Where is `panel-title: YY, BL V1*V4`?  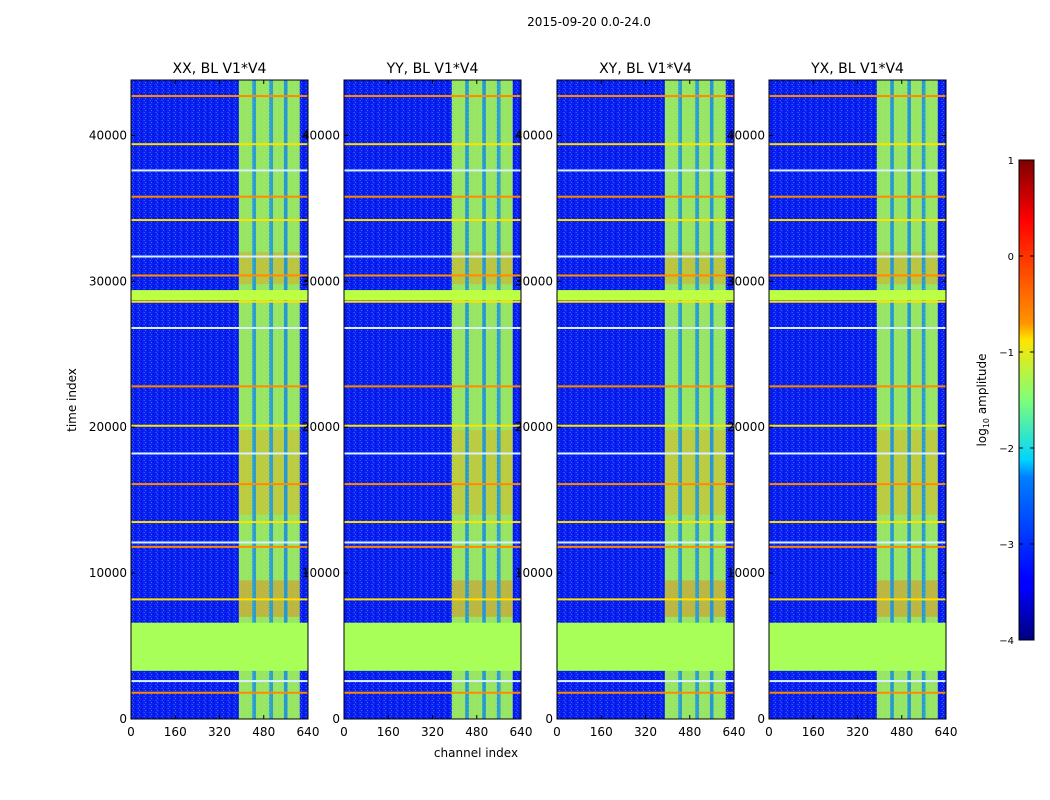 panel-title: YY, BL V1*V4 is located at coordinates (432, 69).